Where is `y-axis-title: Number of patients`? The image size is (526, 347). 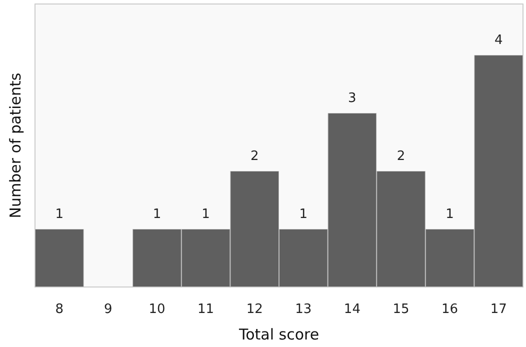
y-axis-title: Number of patients is located at coordinates (15, 145).